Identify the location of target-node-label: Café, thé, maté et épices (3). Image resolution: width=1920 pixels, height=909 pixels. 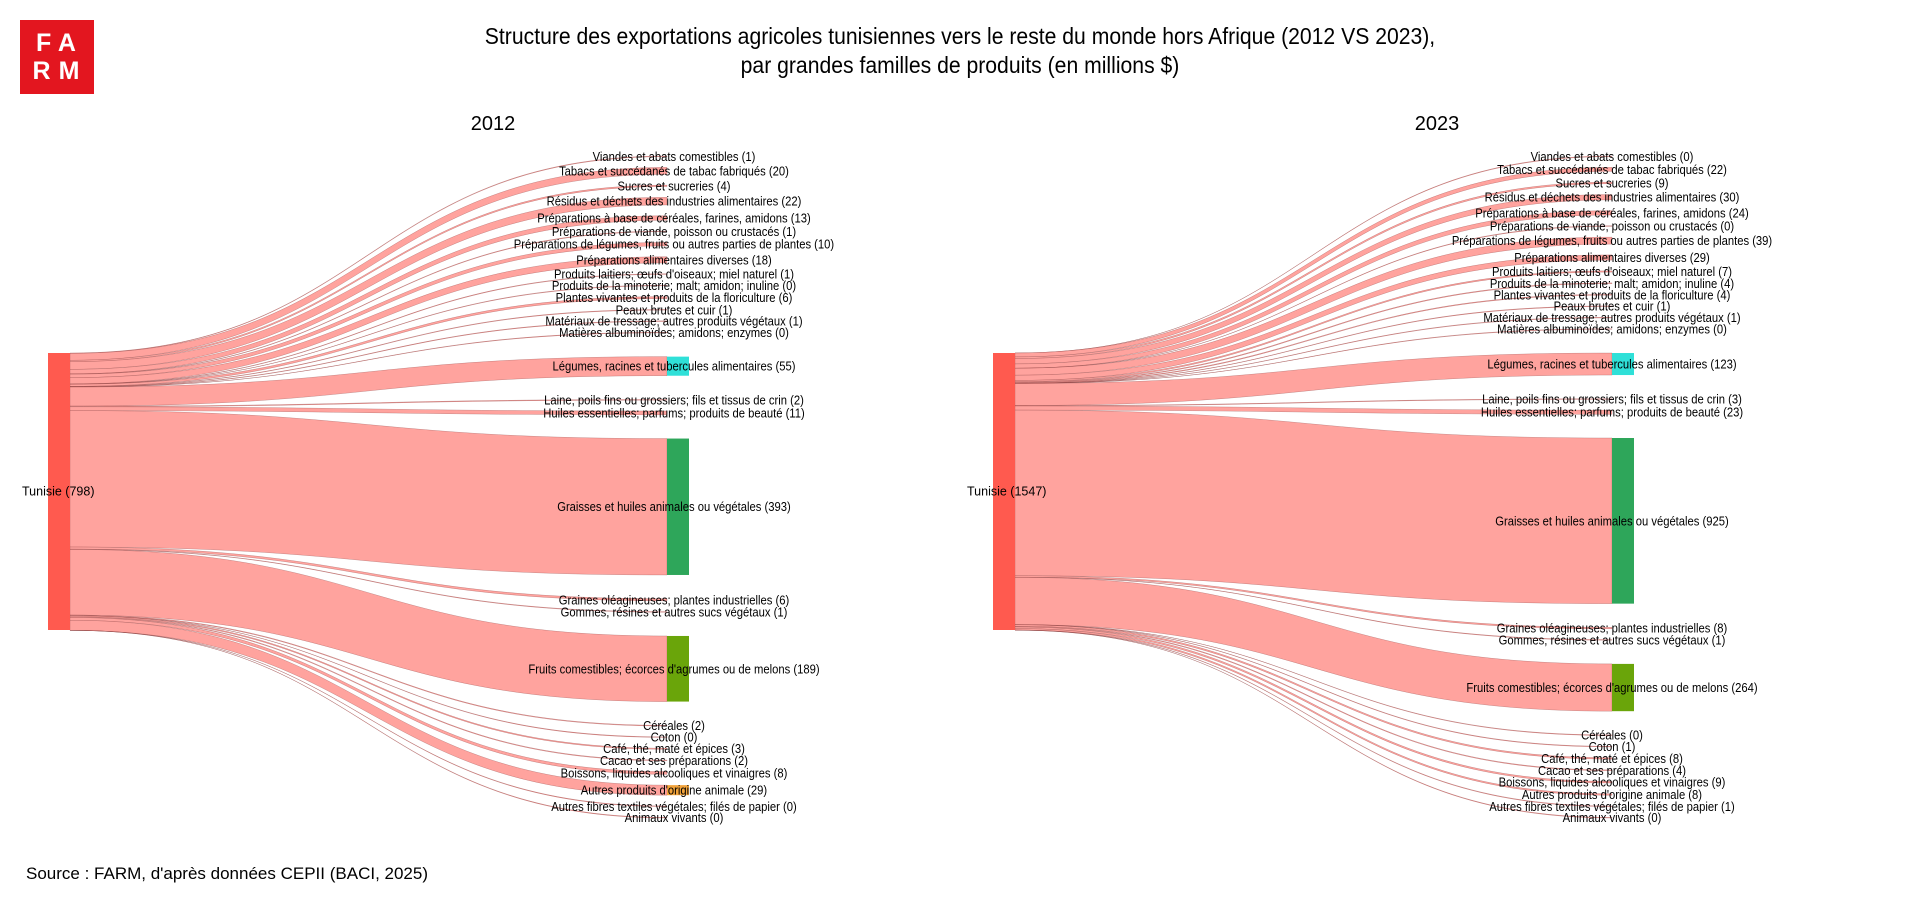
(674, 749).